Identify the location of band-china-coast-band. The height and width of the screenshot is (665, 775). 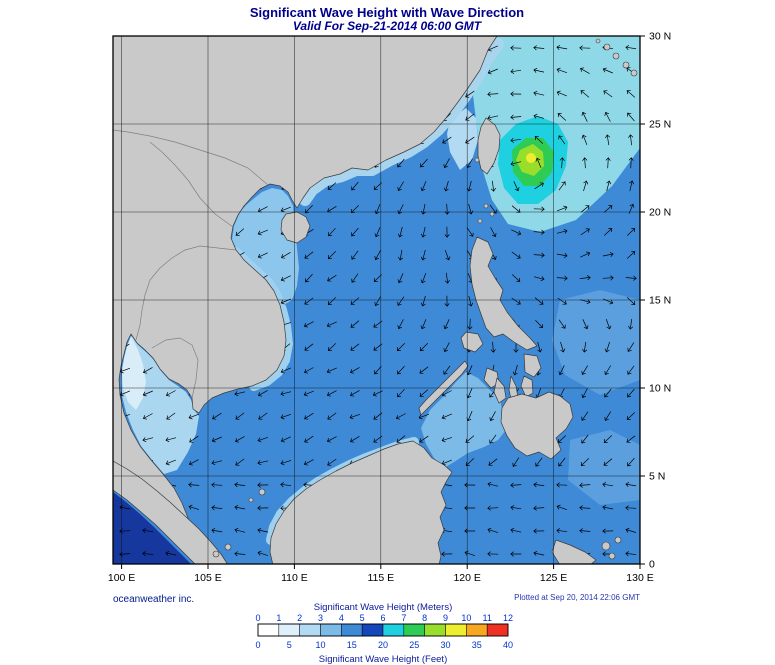
(401, 122).